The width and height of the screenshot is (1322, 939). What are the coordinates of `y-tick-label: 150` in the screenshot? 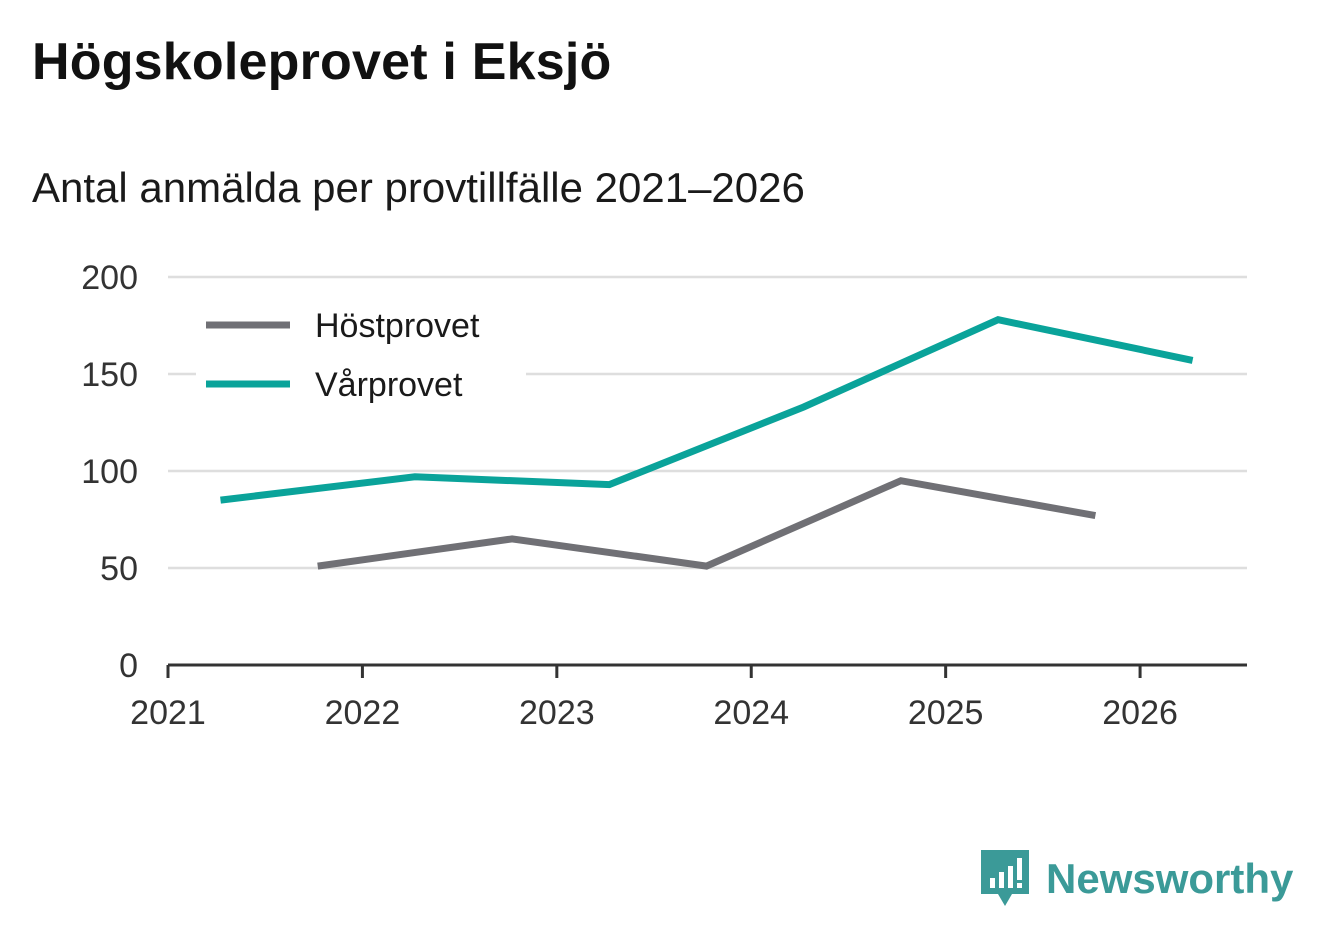 It's located at (109, 375).